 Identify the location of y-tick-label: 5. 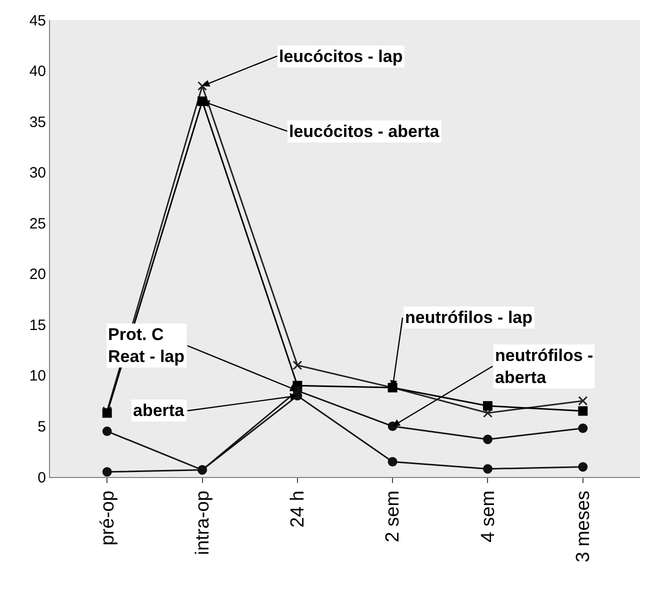
(42, 427).